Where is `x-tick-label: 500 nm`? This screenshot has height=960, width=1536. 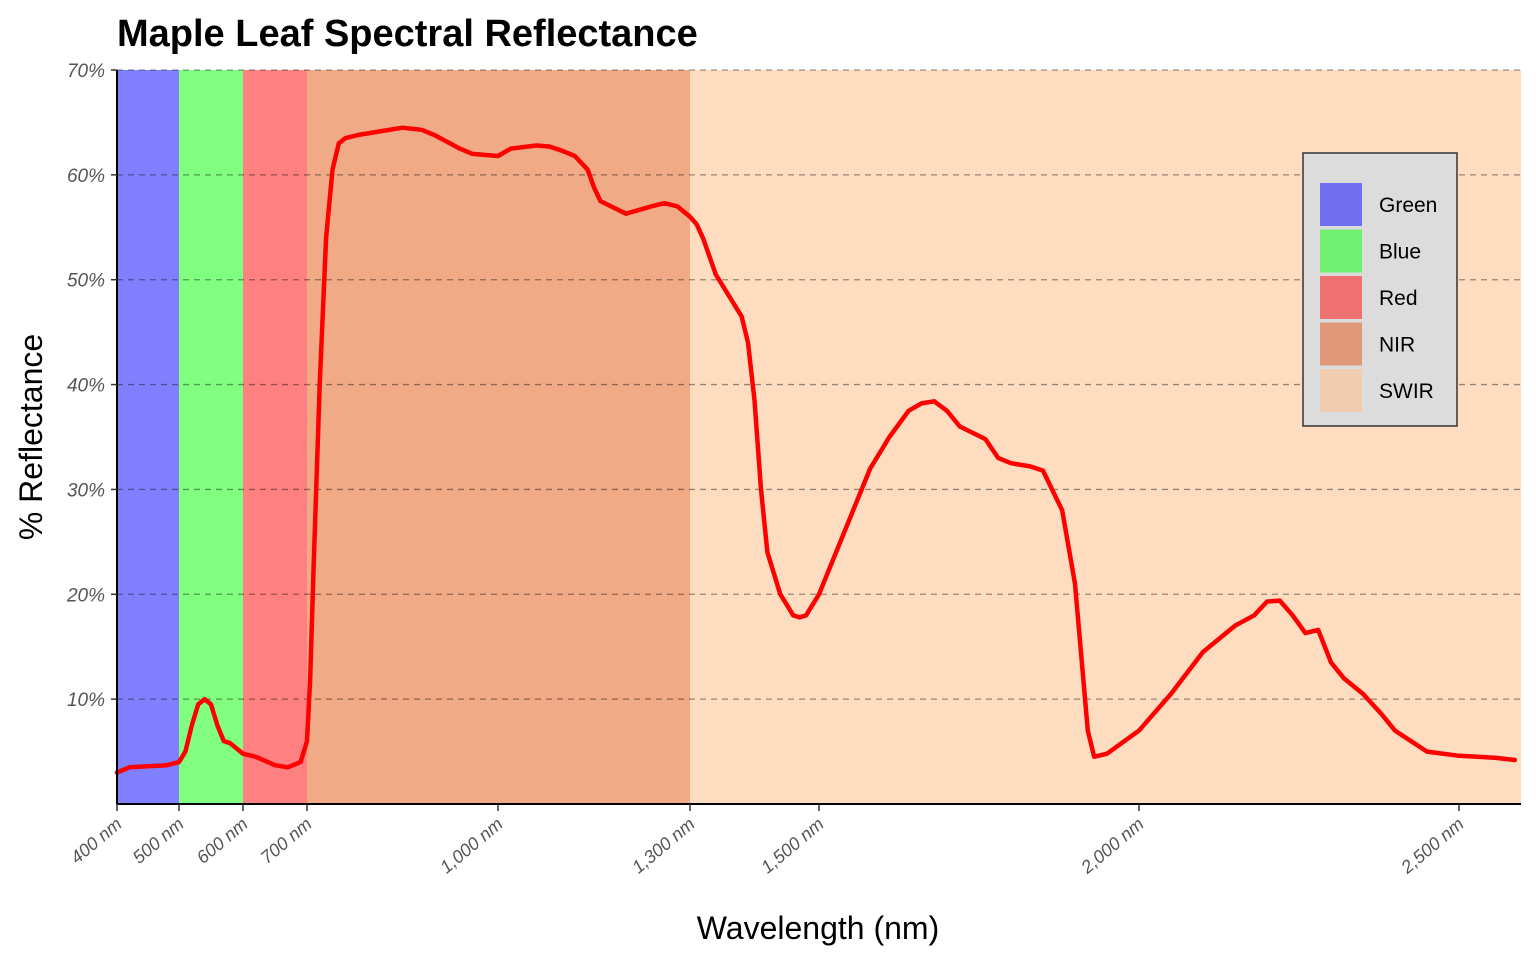
x-tick-label: 500 nm is located at coordinates (158, 841).